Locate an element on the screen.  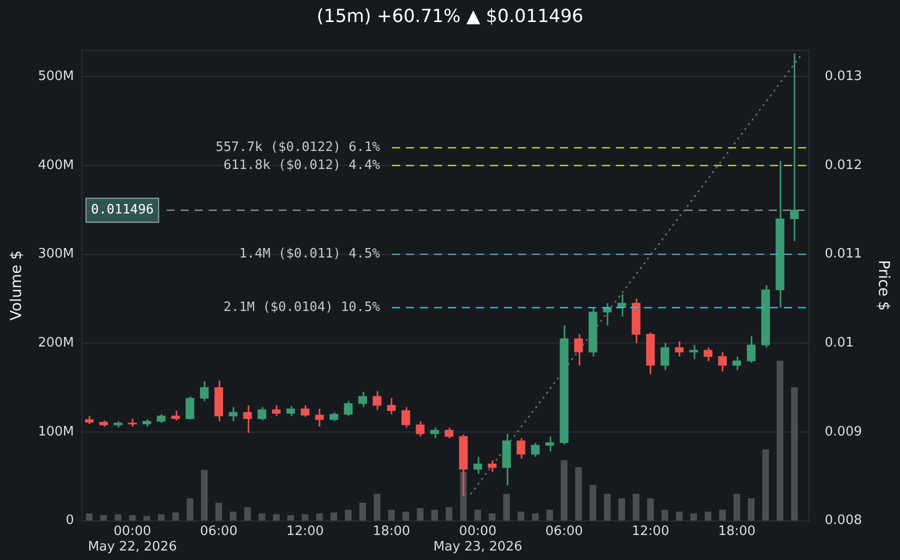
y-tick-label: 0 is located at coordinates (70, 520).